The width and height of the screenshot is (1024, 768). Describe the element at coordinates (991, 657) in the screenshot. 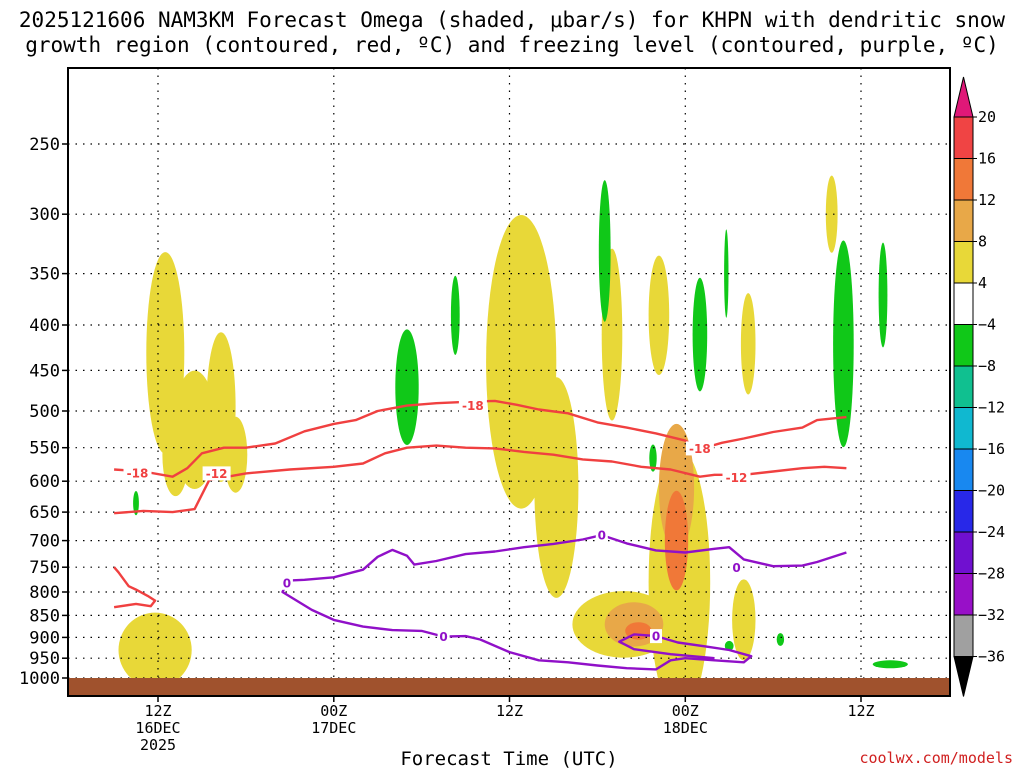

I see `colorbar-label: −36` at that location.